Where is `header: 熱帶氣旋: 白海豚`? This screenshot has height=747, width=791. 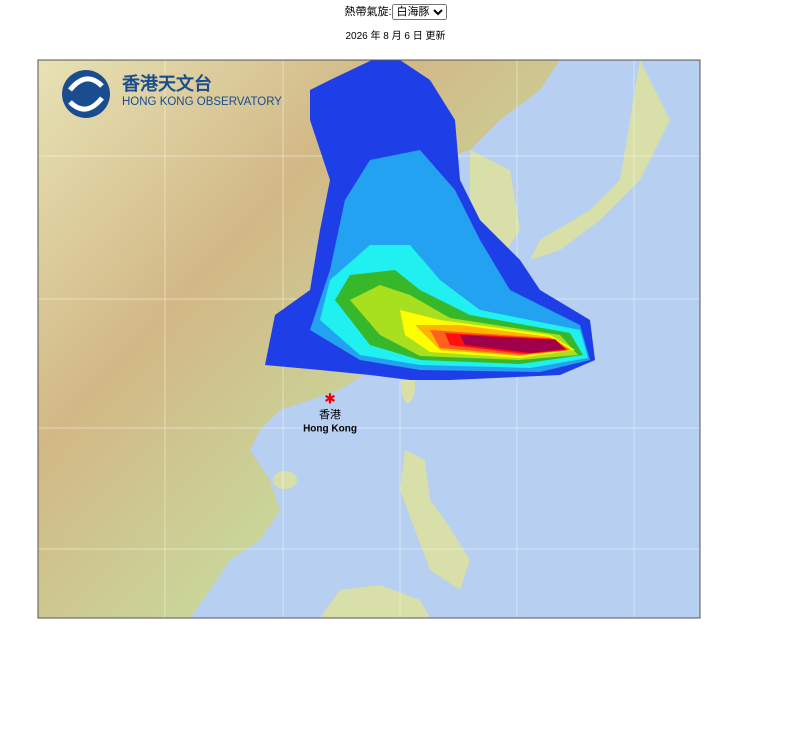 header: 熱帶氣旋: 白海豚 is located at coordinates (395, 11).